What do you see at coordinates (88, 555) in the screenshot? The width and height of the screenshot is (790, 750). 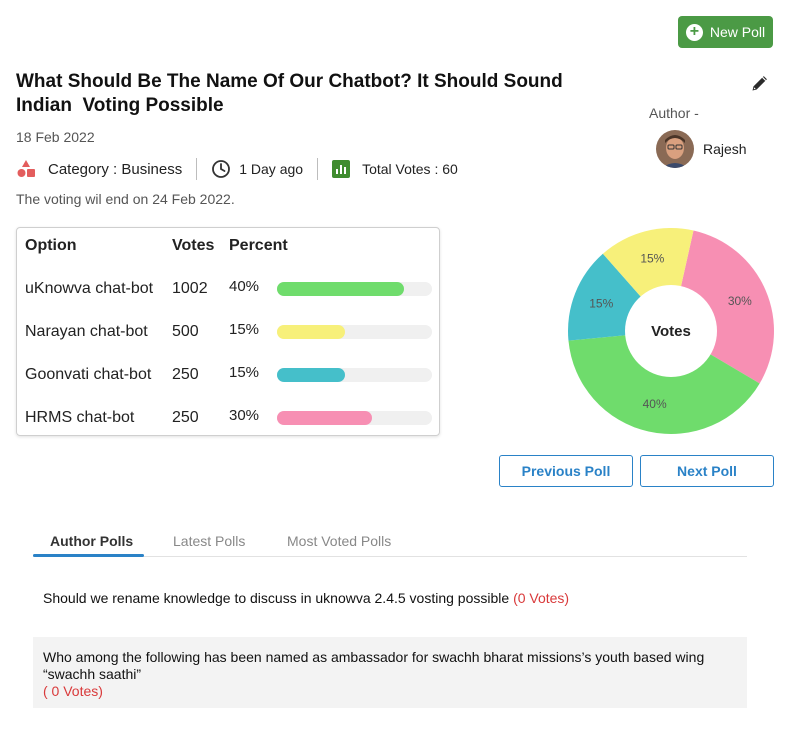 I see `active-tab-indicator` at bounding box center [88, 555].